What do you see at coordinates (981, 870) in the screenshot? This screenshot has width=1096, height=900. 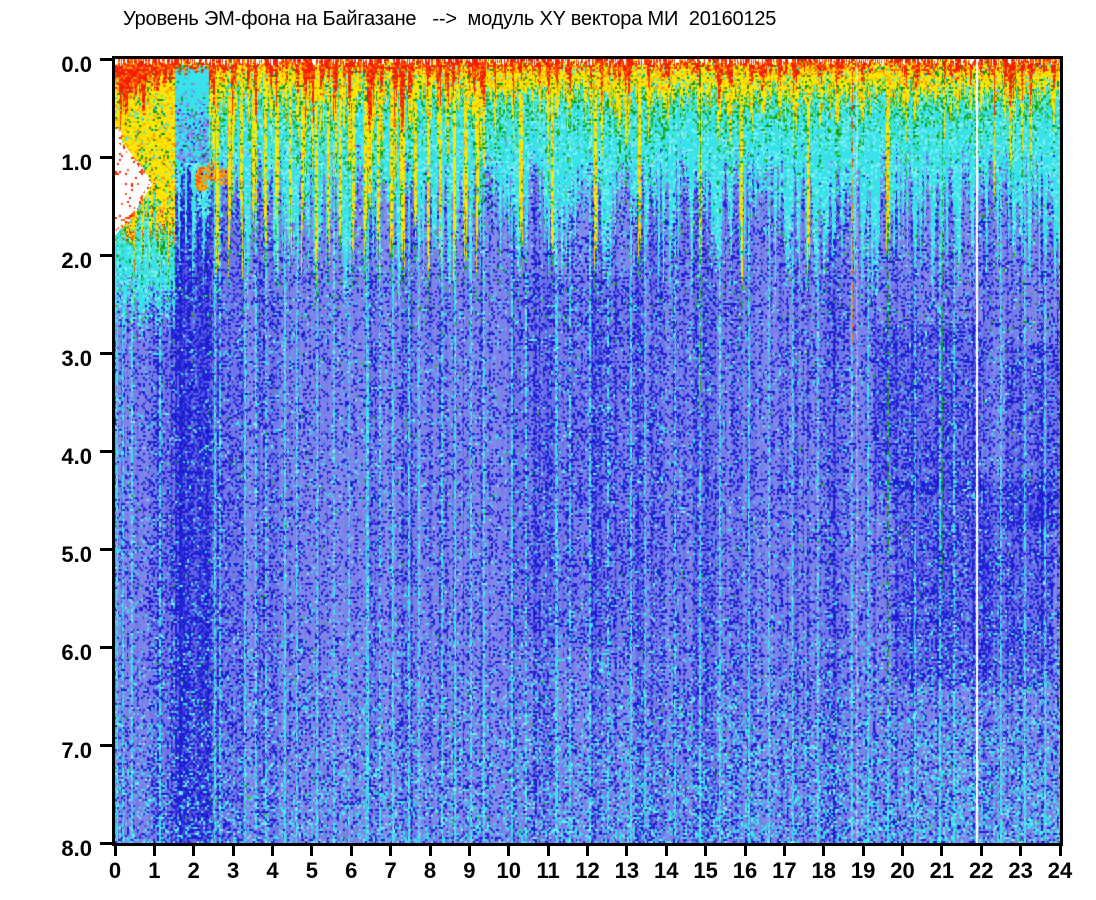 I see `x-tick-label: 22` at bounding box center [981, 870].